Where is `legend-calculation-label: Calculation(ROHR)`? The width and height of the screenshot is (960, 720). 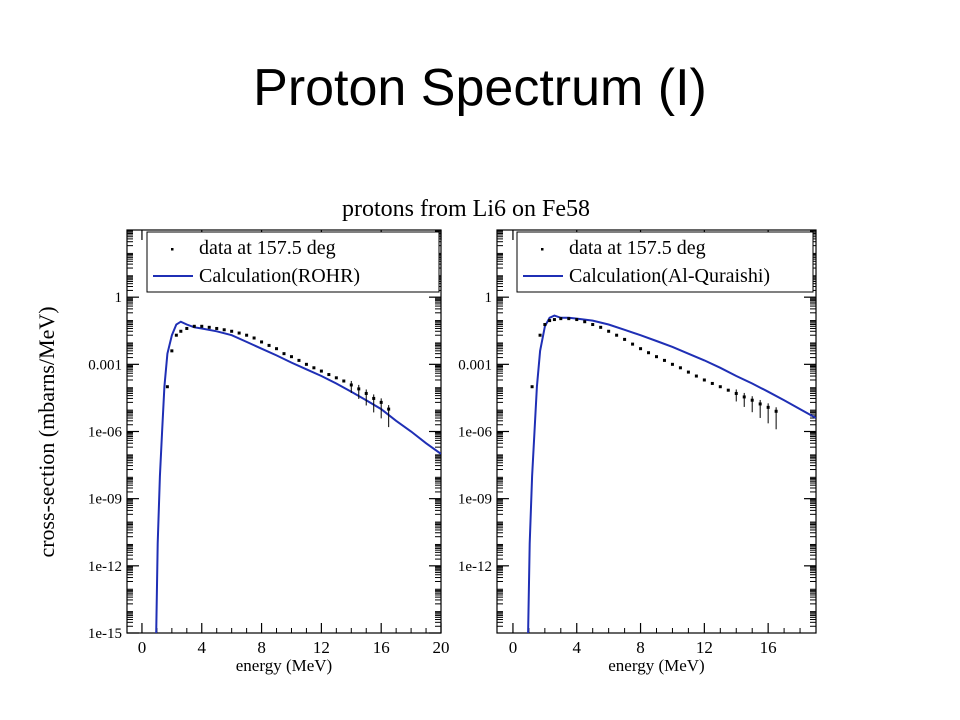
legend-calculation-label: Calculation(ROHR) is located at coordinates (279, 276).